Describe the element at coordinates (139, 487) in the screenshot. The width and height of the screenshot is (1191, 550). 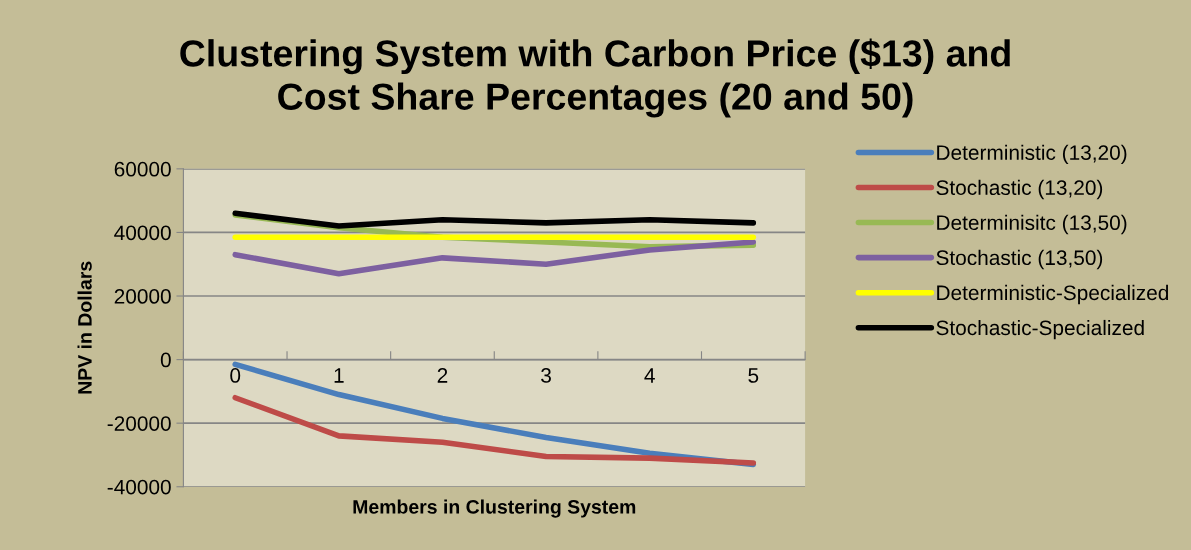
I see `y-tick-label: -40000` at that location.